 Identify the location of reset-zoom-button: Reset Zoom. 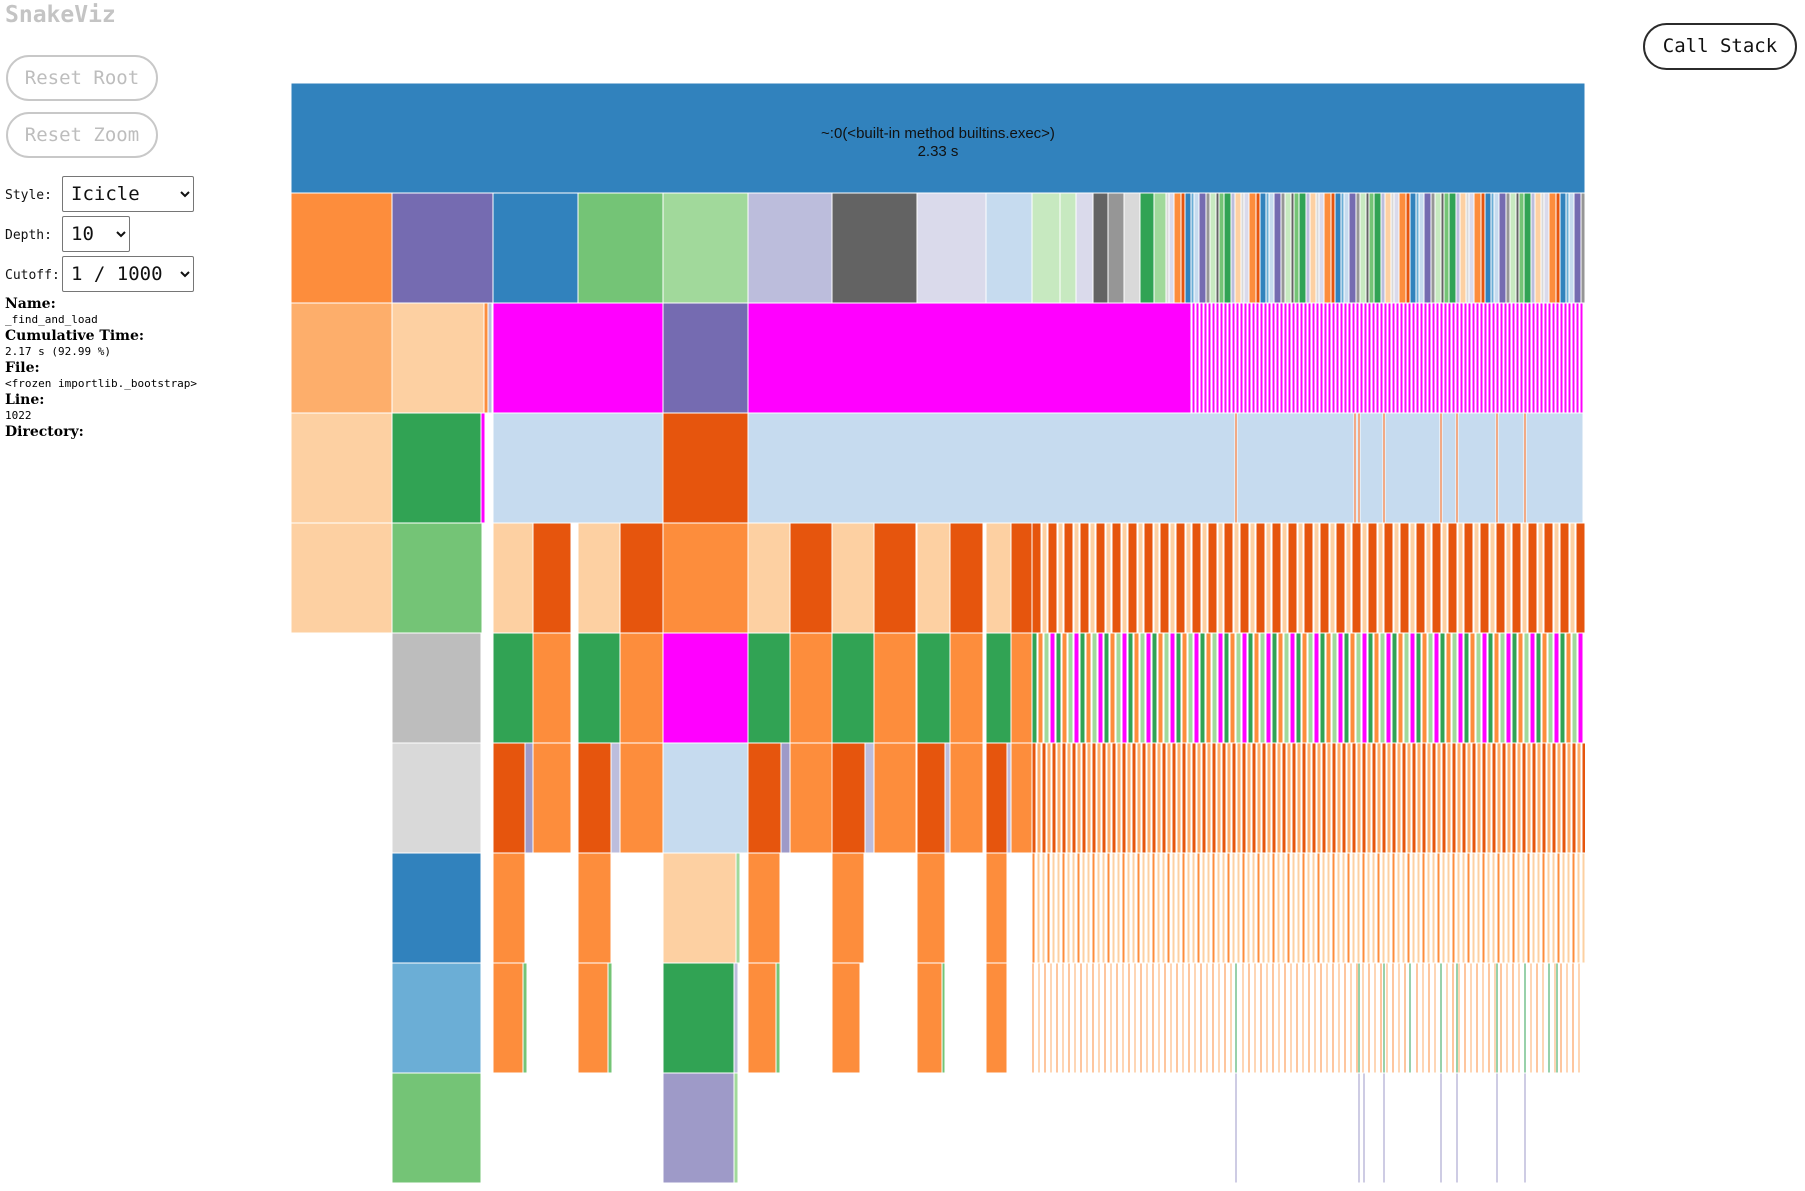
(82, 135).